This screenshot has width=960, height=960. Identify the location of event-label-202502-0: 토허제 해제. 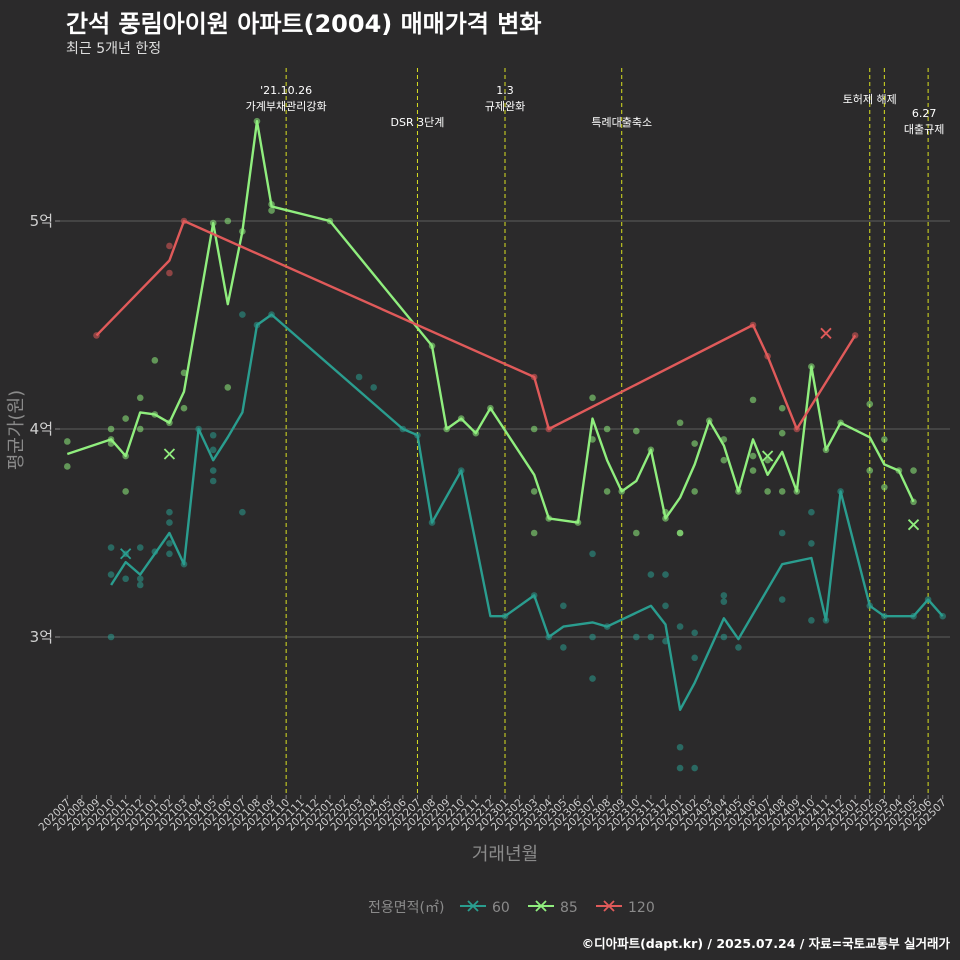
(870, 99).